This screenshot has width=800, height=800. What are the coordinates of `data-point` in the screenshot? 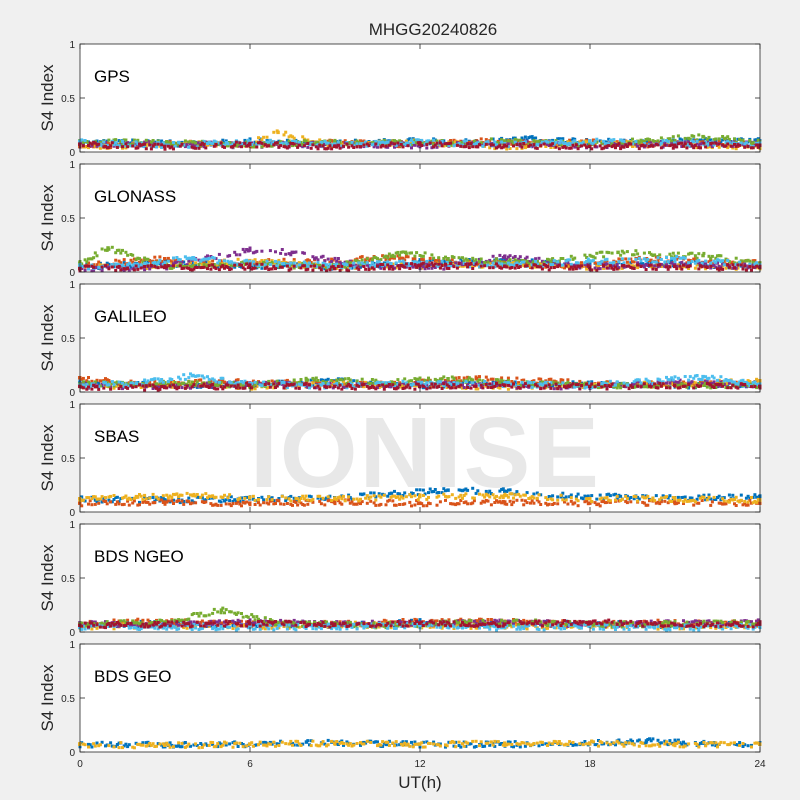 It's located at (590, 261).